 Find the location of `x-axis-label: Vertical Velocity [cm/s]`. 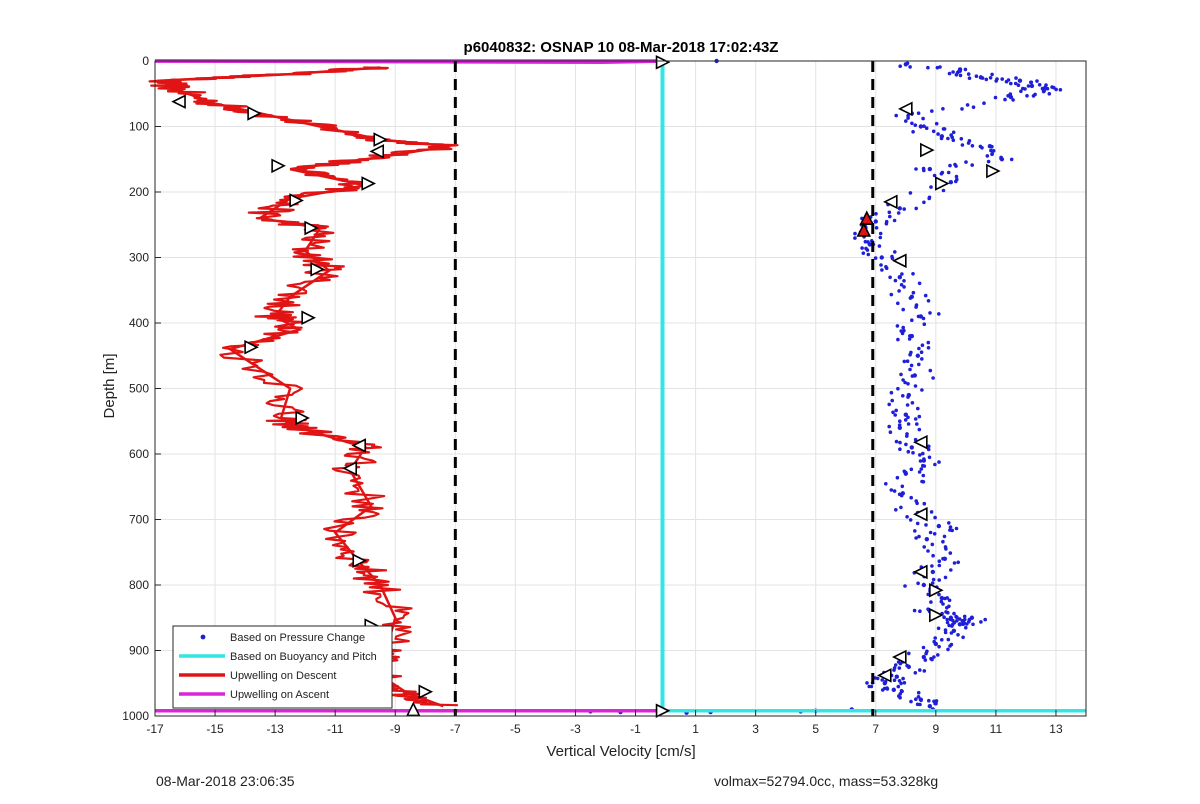

x-axis-label: Vertical Velocity [cm/s] is located at coordinates (620, 751).